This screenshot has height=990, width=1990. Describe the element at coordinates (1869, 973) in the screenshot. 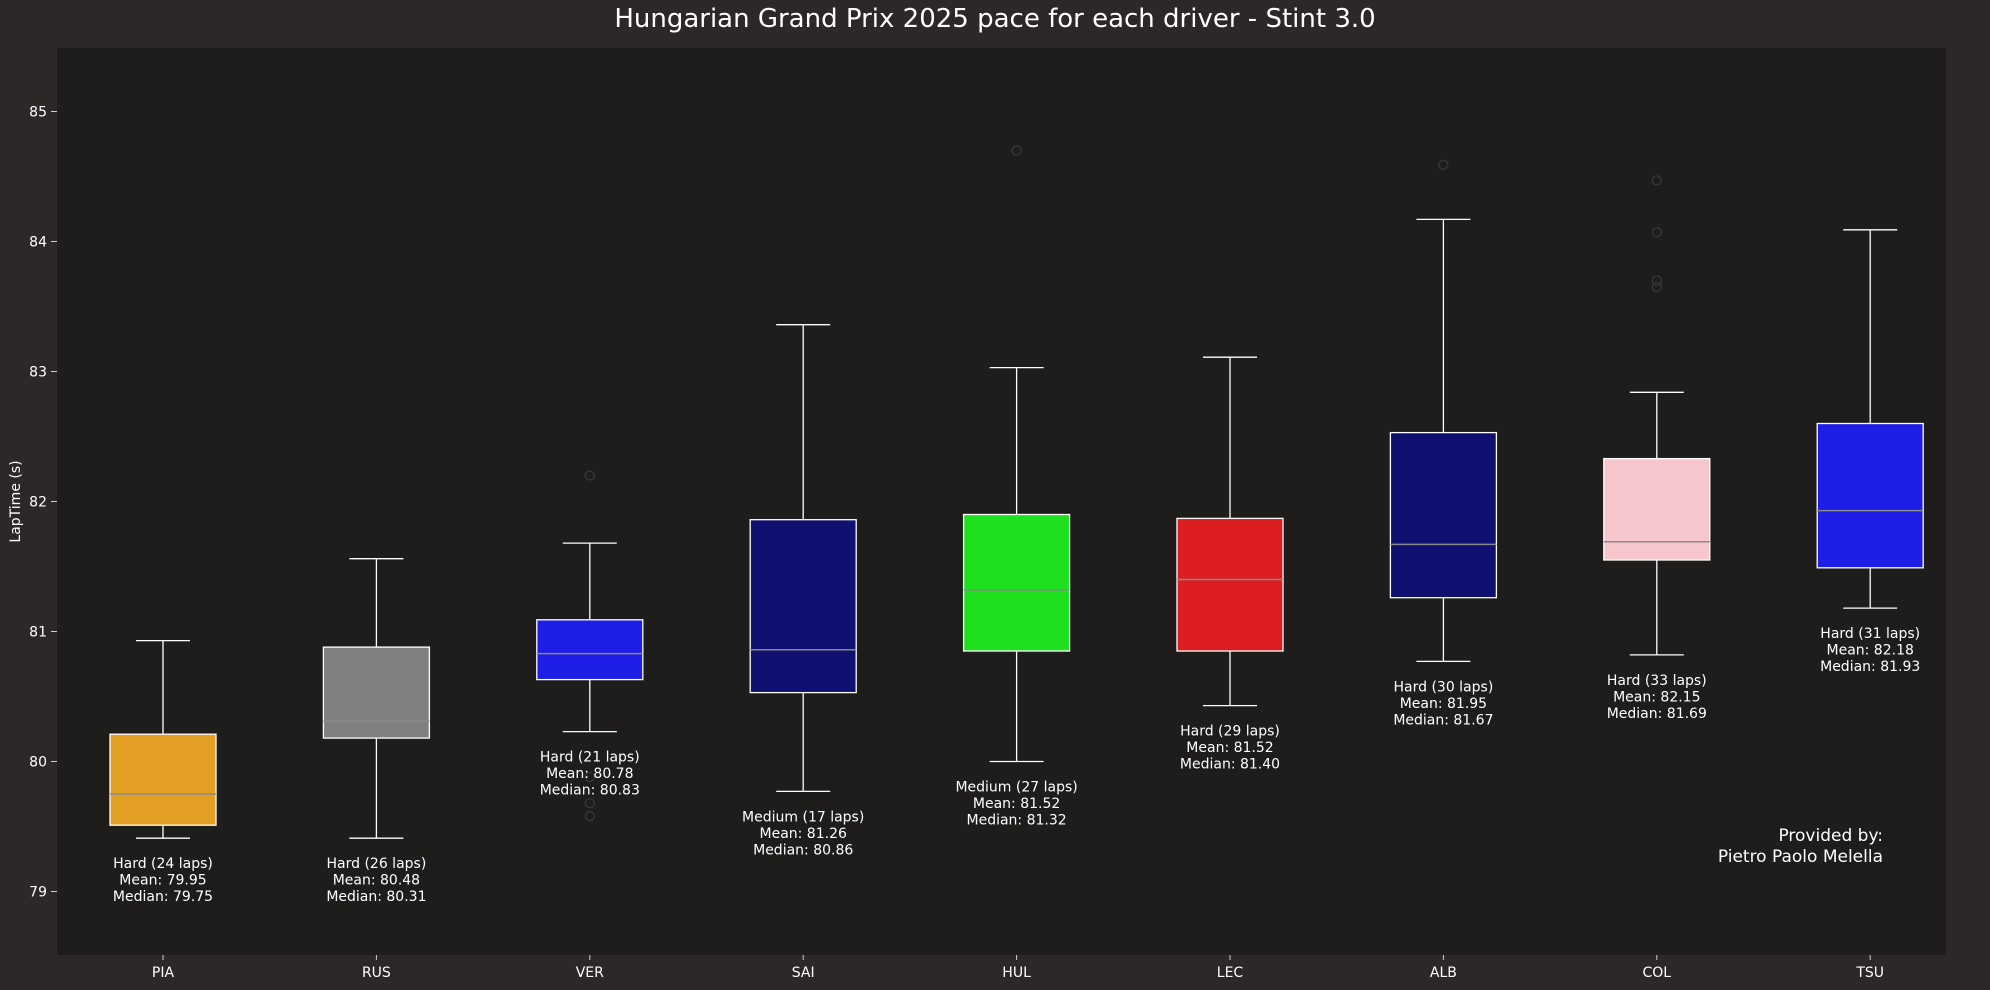

I see `x-tick-label: TSU` at that location.